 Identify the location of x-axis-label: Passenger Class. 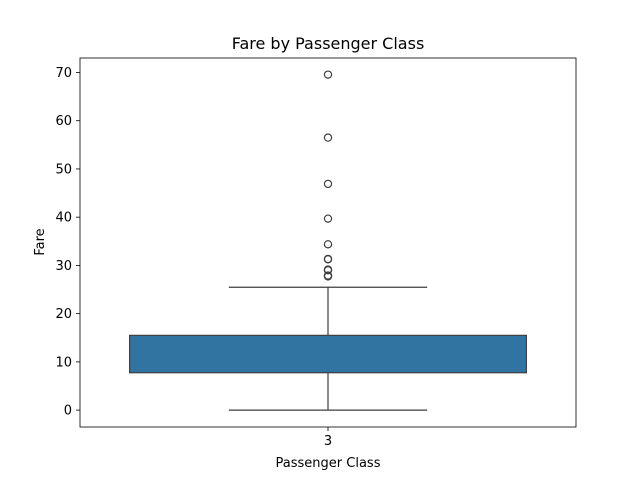
(328, 463).